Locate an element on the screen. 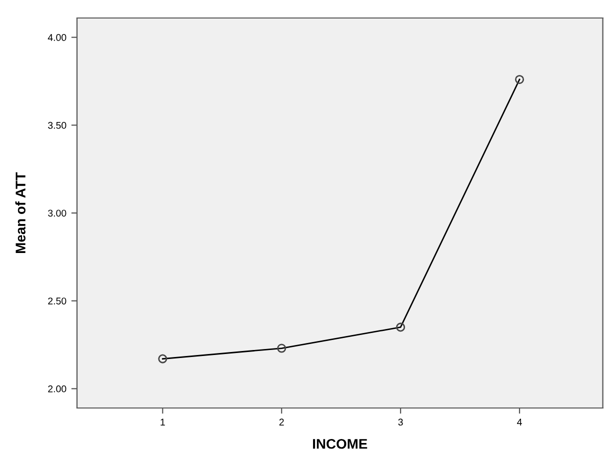 Image resolution: width=604 pixels, height=455 pixels. y-axis-title: Mean of ATT is located at coordinates (20, 212).